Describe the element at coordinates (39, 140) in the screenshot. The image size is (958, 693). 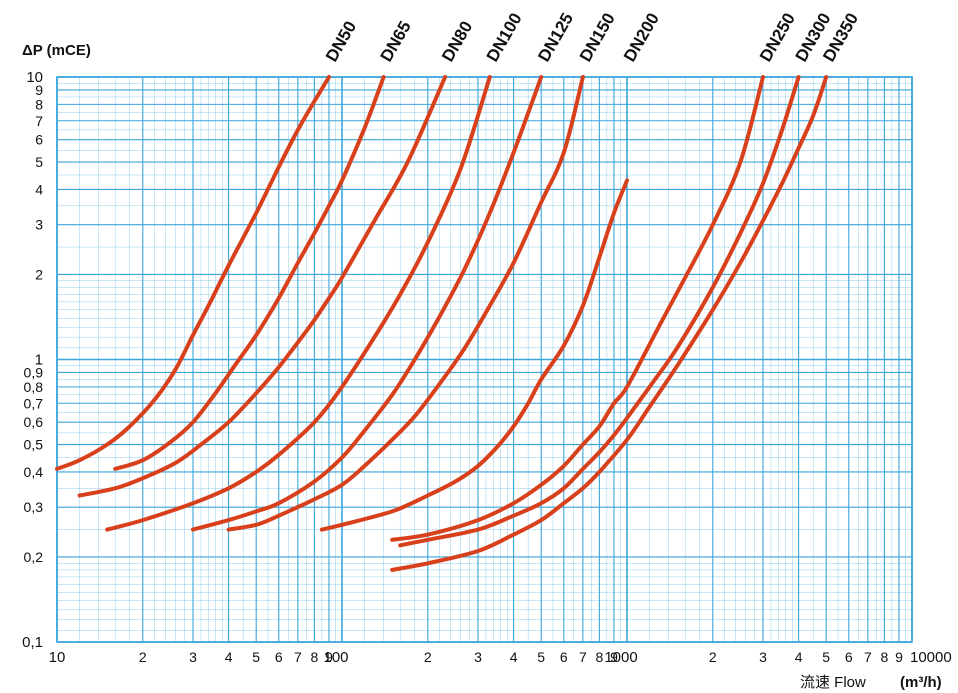
I see `y-tick-label: 6` at that location.